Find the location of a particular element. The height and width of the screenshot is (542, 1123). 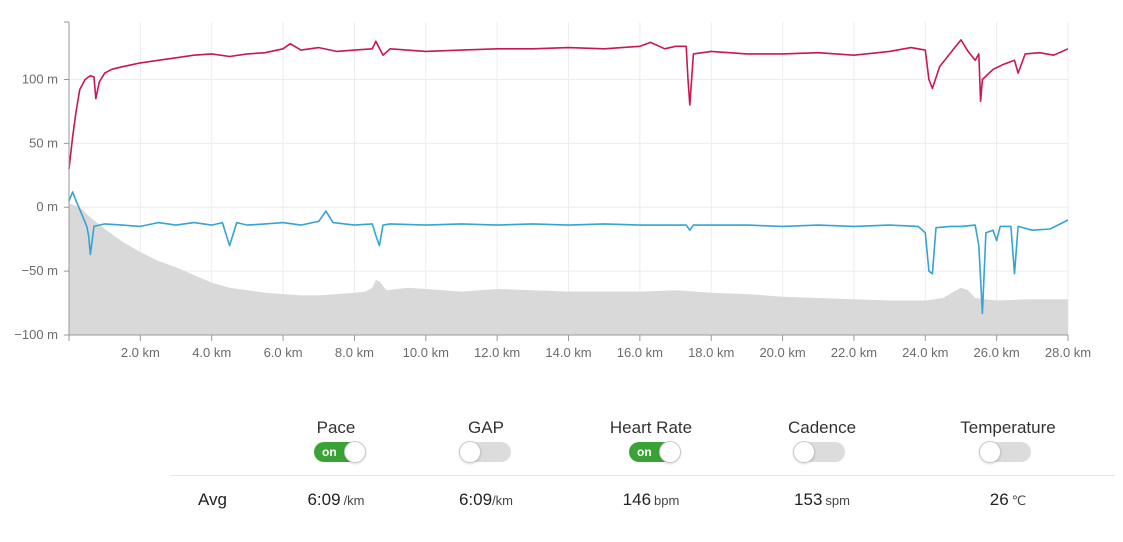

heart-rate-avg-value: 146 bpm is located at coordinates (651, 500).